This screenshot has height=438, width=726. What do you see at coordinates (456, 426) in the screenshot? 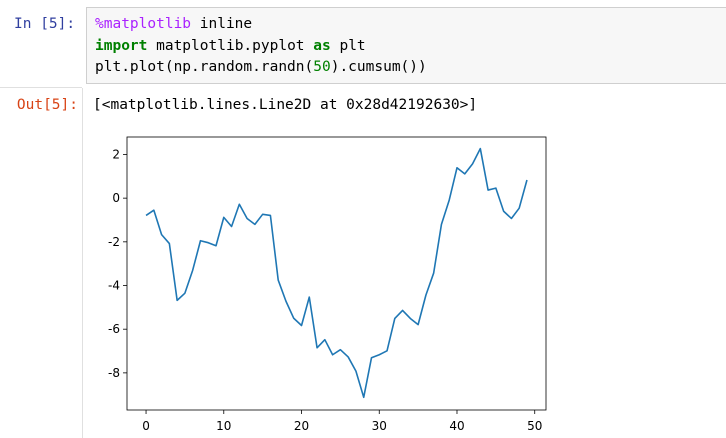
I see `x-tick-label: 40` at bounding box center [456, 426].